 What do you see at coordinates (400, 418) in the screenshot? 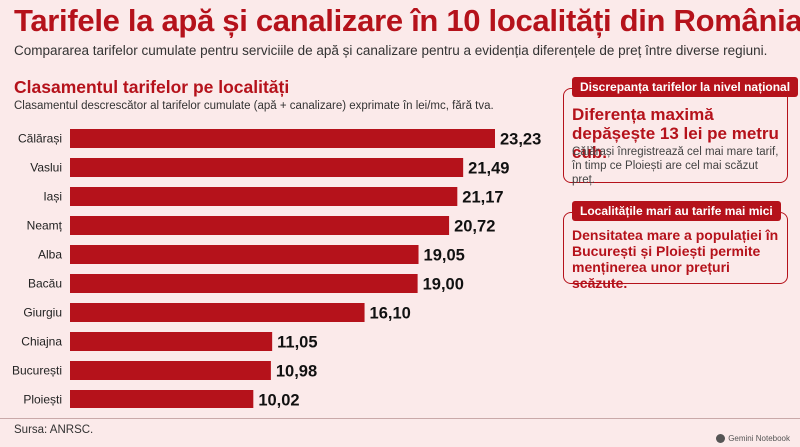
I see `footer-divider` at bounding box center [400, 418].